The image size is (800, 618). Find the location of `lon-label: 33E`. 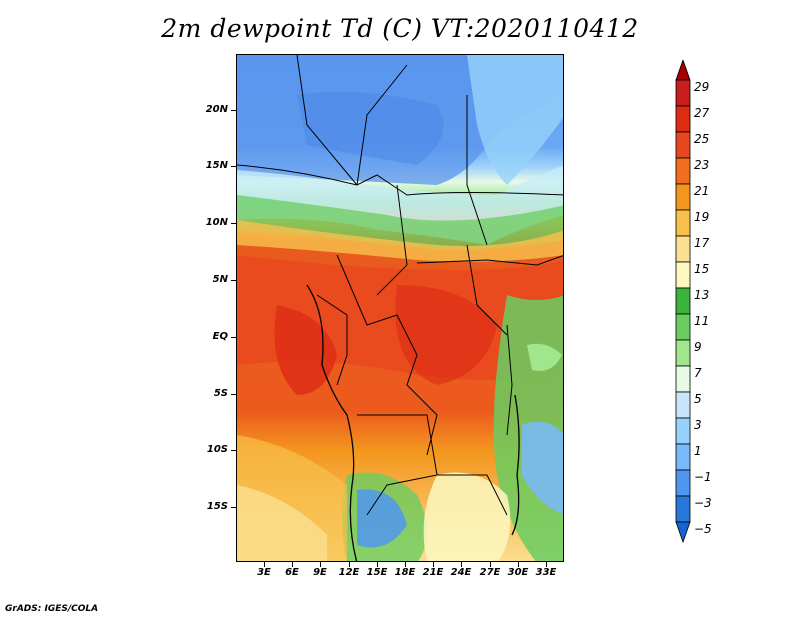

lon-label: 33E is located at coordinates (546, 572).